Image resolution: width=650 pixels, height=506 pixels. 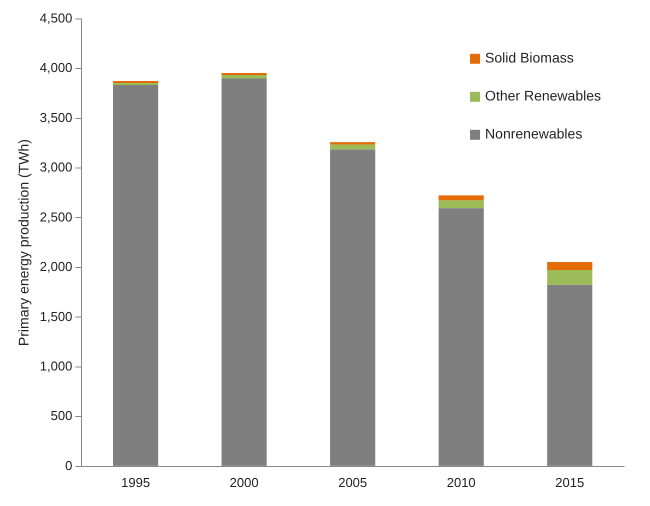 What do you see at coordinates (135, 482) in the screenshot?
I see `x-tick-label: 1995` at bounding box center [135, 482].